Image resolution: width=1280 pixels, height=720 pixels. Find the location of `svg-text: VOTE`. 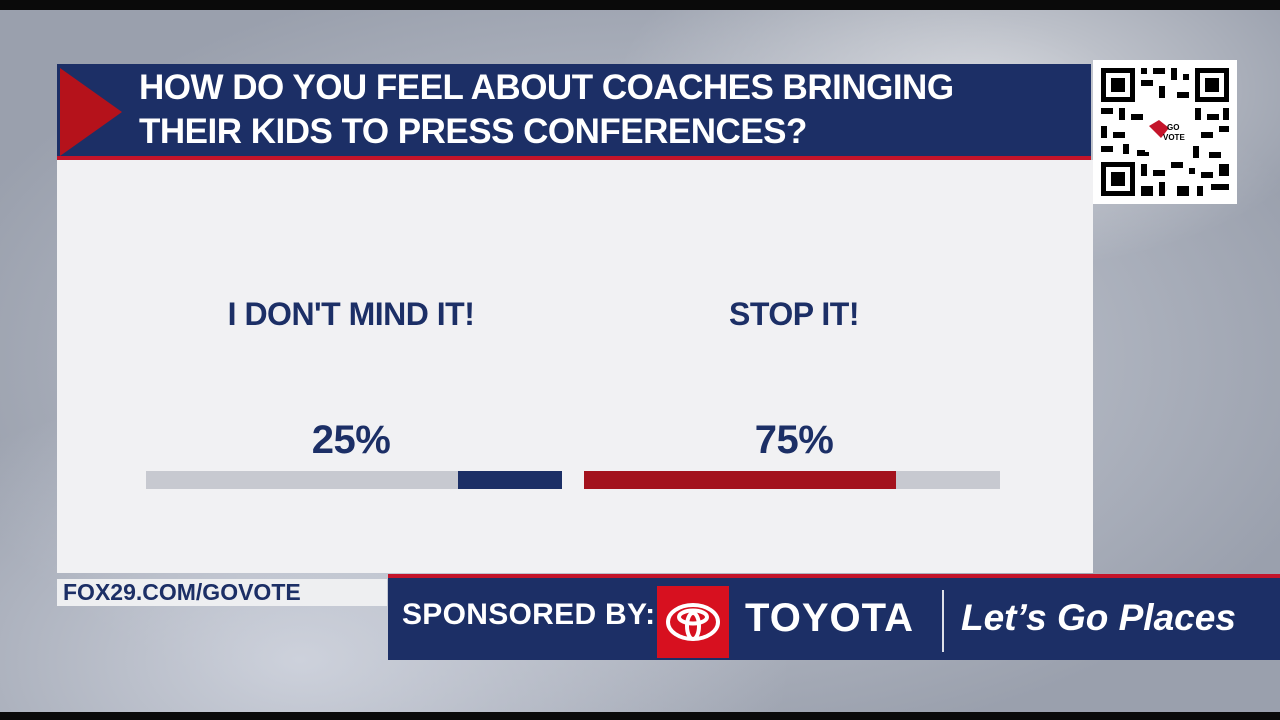

svg-text: VOTE is located at coordinates (1174, 137).